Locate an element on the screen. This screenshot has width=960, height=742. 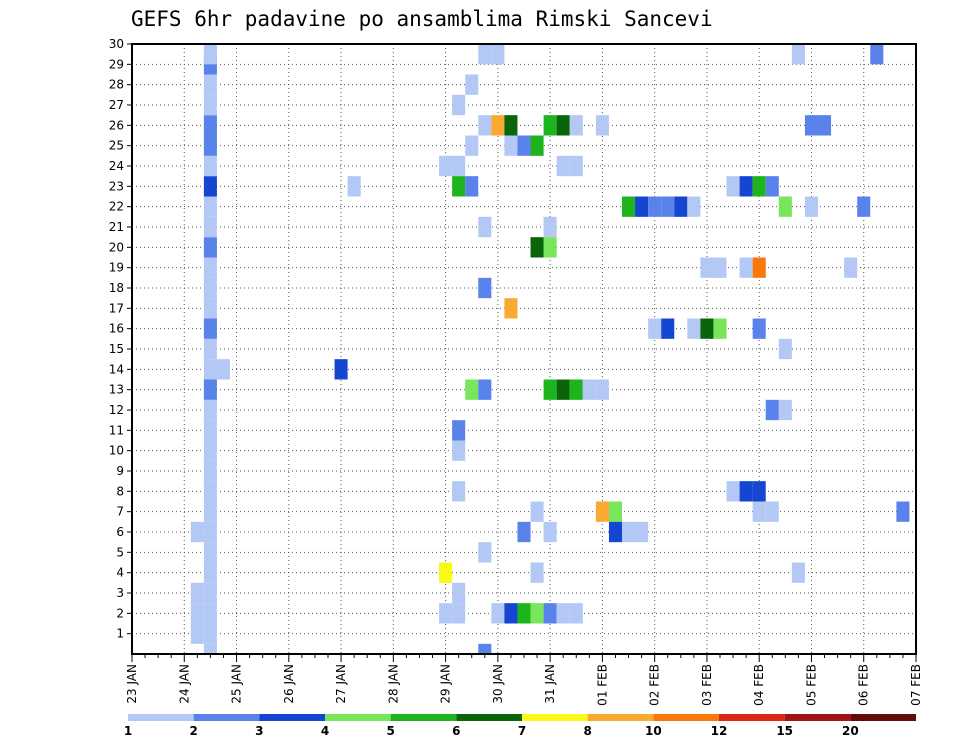
colorbar-label: 3 is located at coordinates (259, 731).